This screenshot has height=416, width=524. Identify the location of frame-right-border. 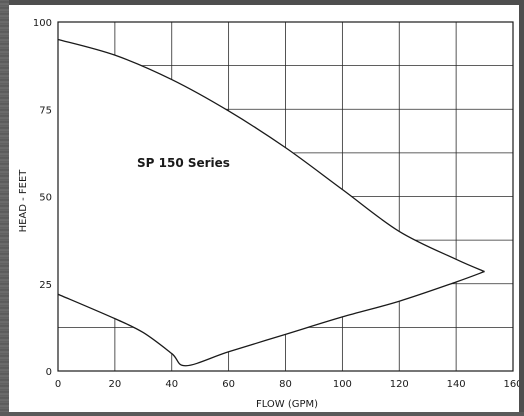
(521, 206).